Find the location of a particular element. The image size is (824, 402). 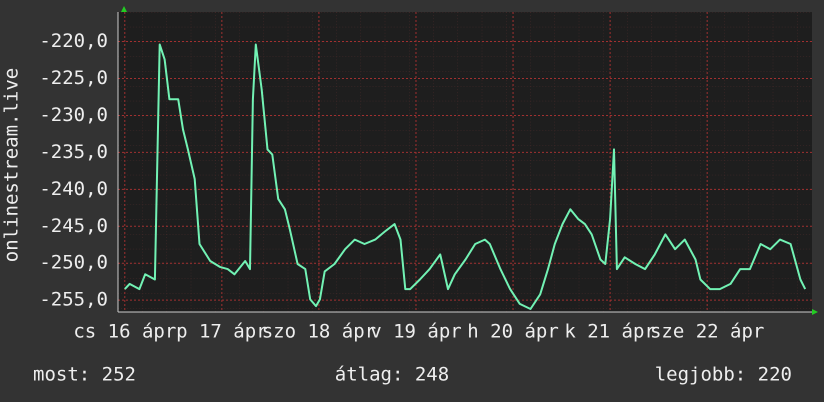

x-tick-label: k 21 ápr is located at coordinates (610, 332).